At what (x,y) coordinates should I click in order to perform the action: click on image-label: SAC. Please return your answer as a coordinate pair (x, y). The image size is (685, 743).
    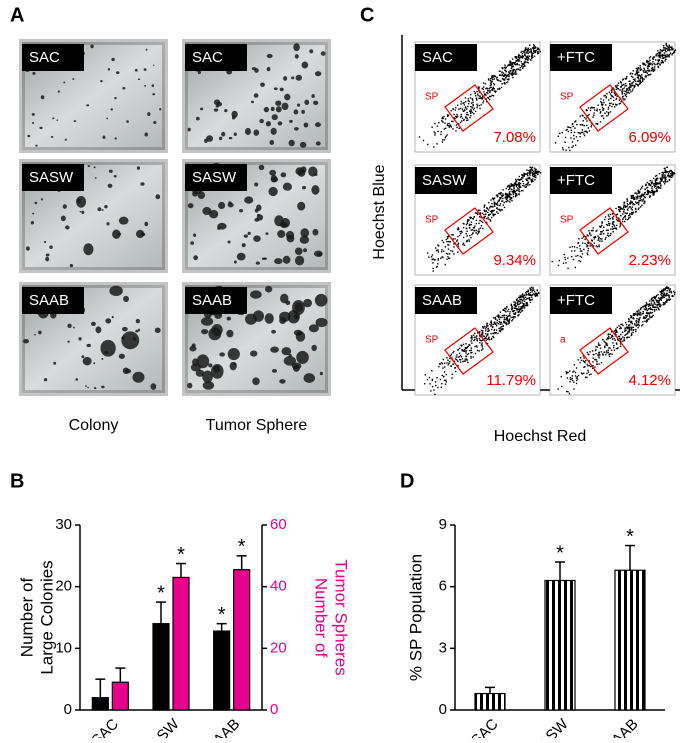
    Looking at the image, I should click on (207, 57).